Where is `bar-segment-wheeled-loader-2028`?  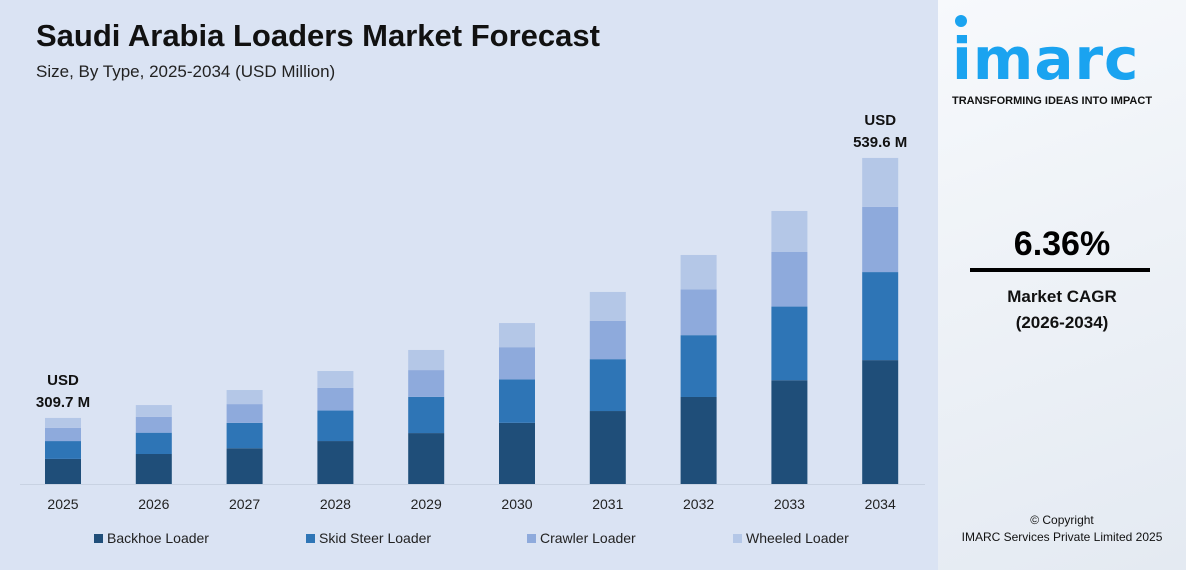 bar-segment-wheeled-loader-2028 is located at coordinates (335, 379).